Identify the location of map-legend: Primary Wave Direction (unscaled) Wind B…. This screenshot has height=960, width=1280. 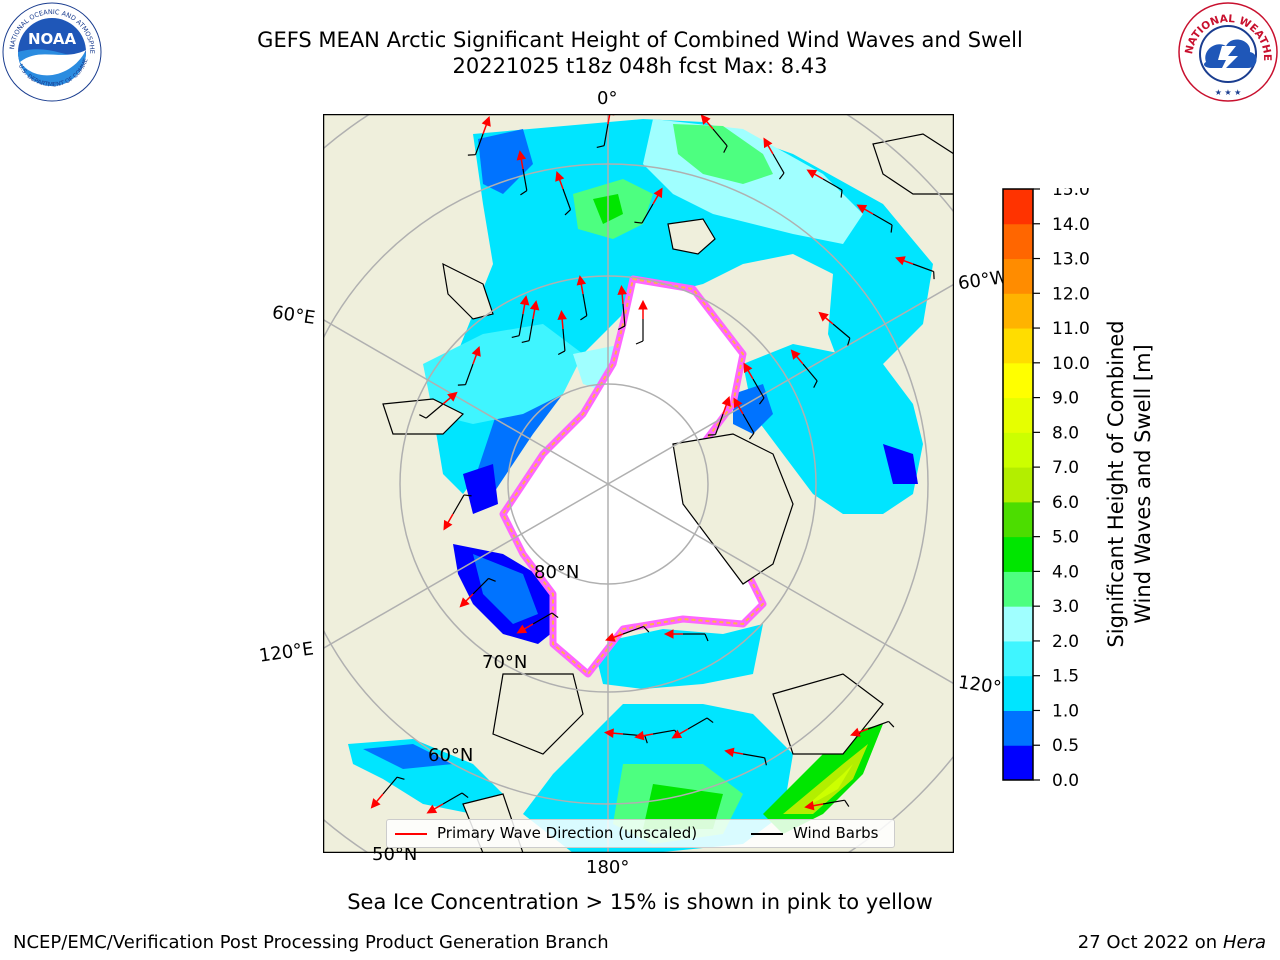
(640, 833).